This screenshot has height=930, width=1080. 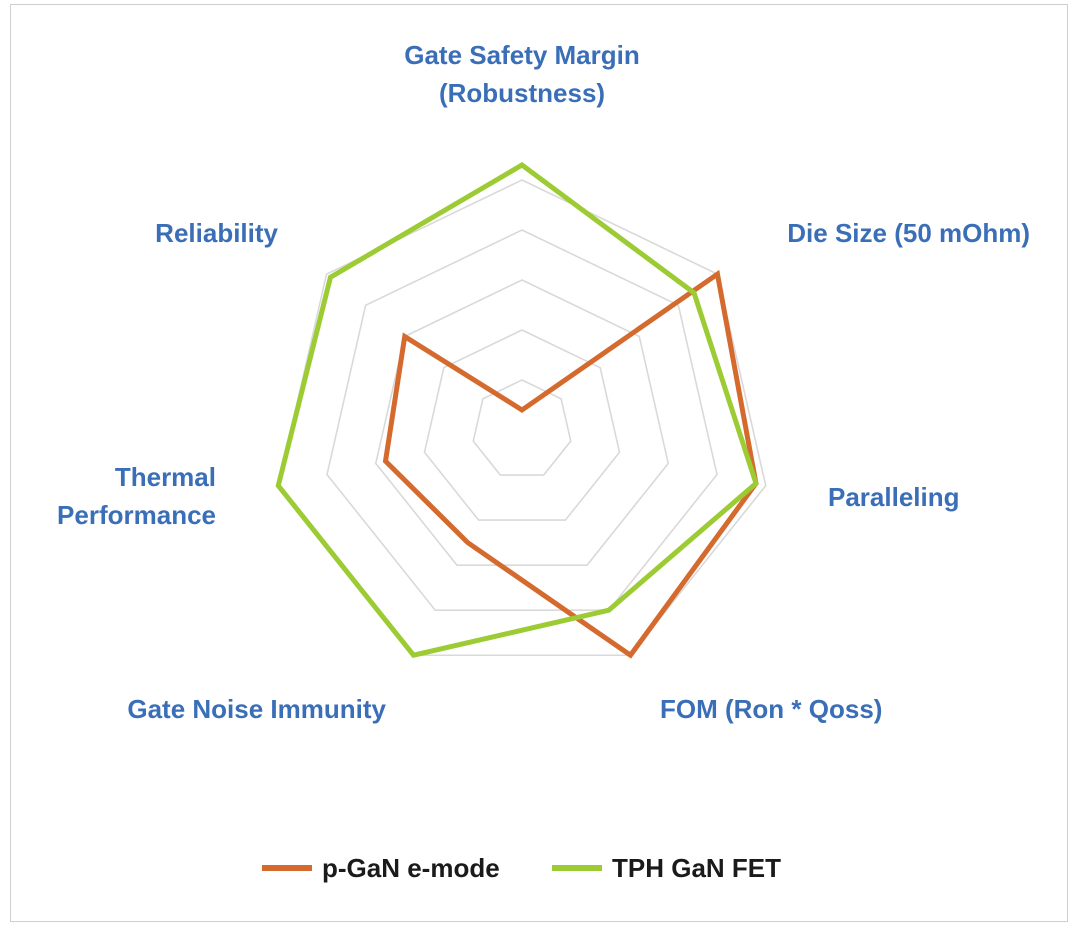 I want to click on axis-label-1-line-0: Die Size (50 mOhm), so click(x=908, y=233).